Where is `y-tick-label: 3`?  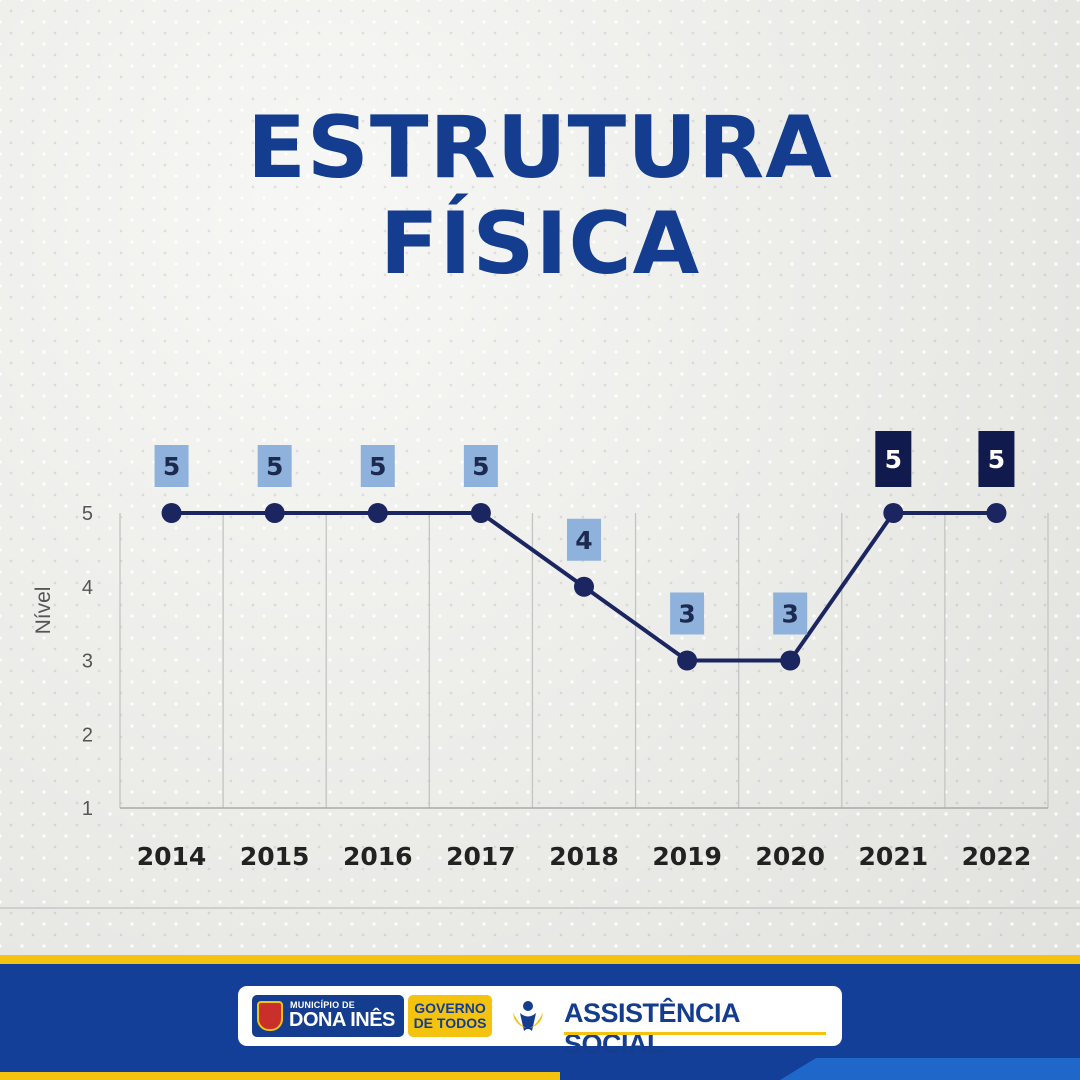 y-tick-label: 3 is located at coordinates (87, 662).